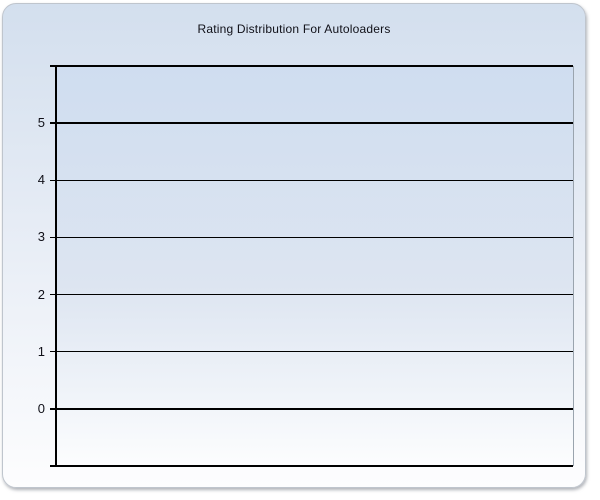 The image size is (600, 500). I want to click on y-tick-label: 3, so click(41, 237).